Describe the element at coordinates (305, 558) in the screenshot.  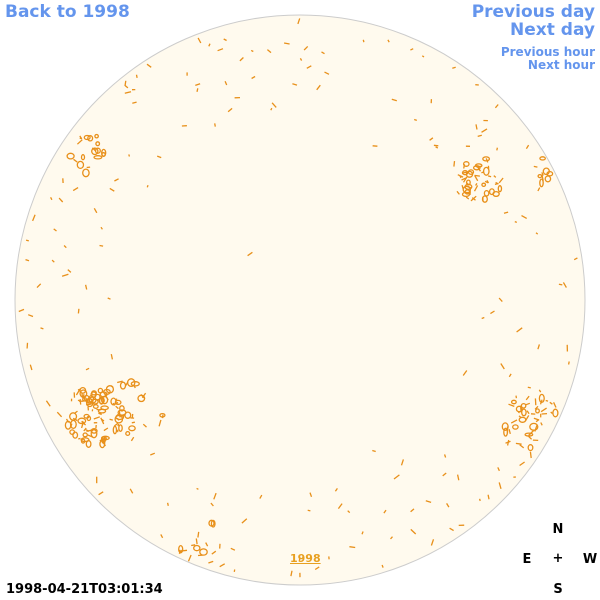
I see `year-link: 1998` at that location.